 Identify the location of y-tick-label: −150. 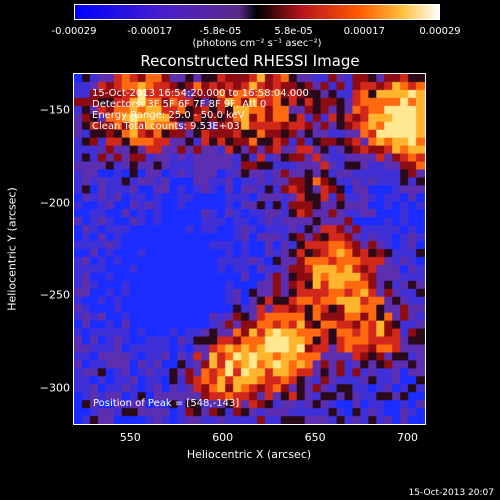
(54, 110).